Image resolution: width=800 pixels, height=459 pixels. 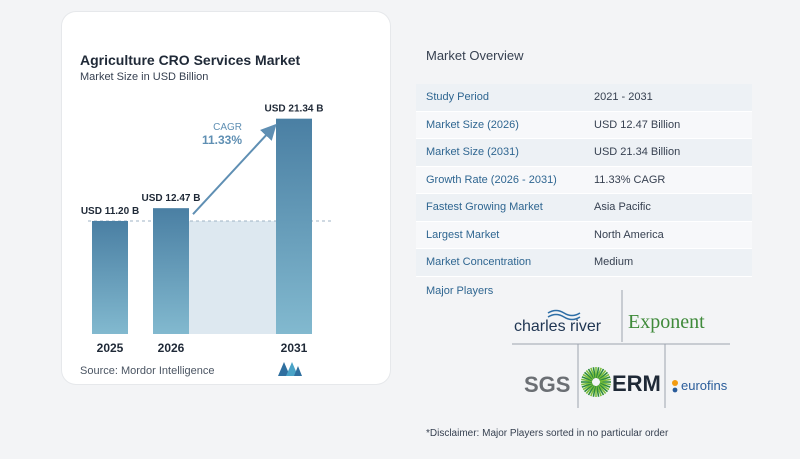 What do you see at coordinates (144, 77) in the screenshot?
I see `chart-subtitle: Market Size in USD Billion` at bounding box center [144, 77].